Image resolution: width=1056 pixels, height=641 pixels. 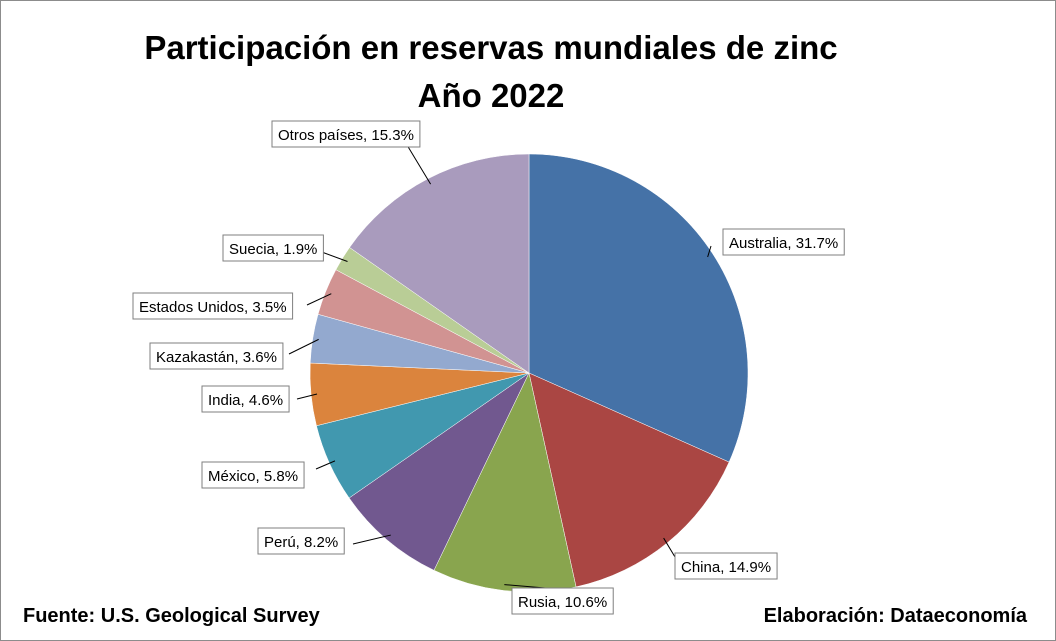 I want to click on data-label-text: Suecia, 1.9%, so click(x=273, y=249).